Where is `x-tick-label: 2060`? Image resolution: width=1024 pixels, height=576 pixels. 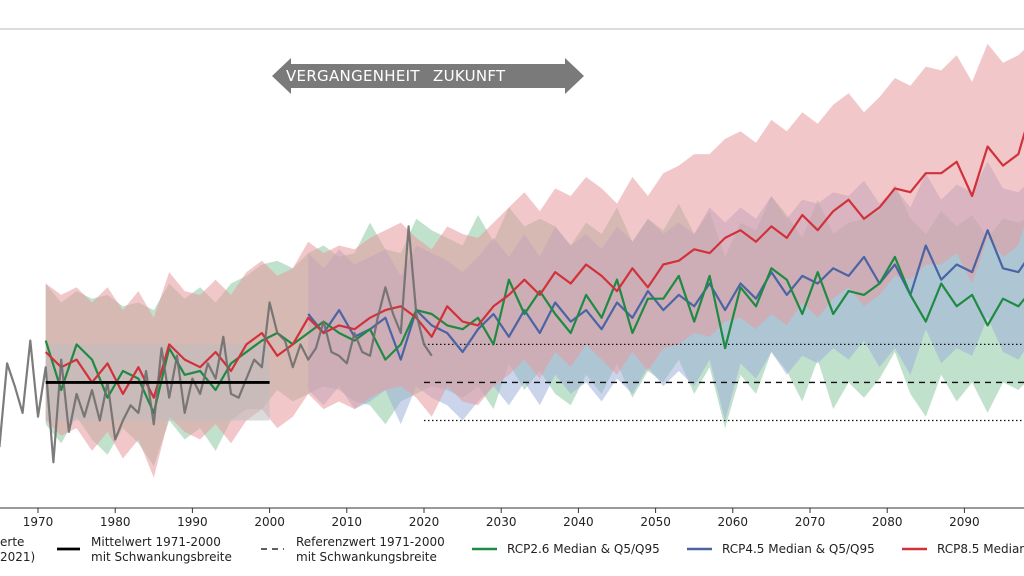 x-tick-label: 2060 is located at coordinates (733, 522).